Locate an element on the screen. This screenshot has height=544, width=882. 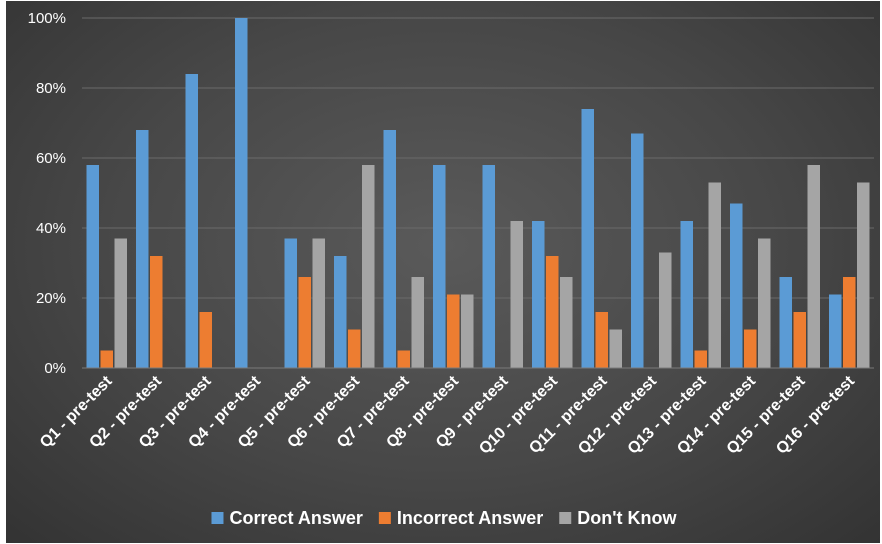
legend-label: Don't Know is located at coordinates (627, 518).